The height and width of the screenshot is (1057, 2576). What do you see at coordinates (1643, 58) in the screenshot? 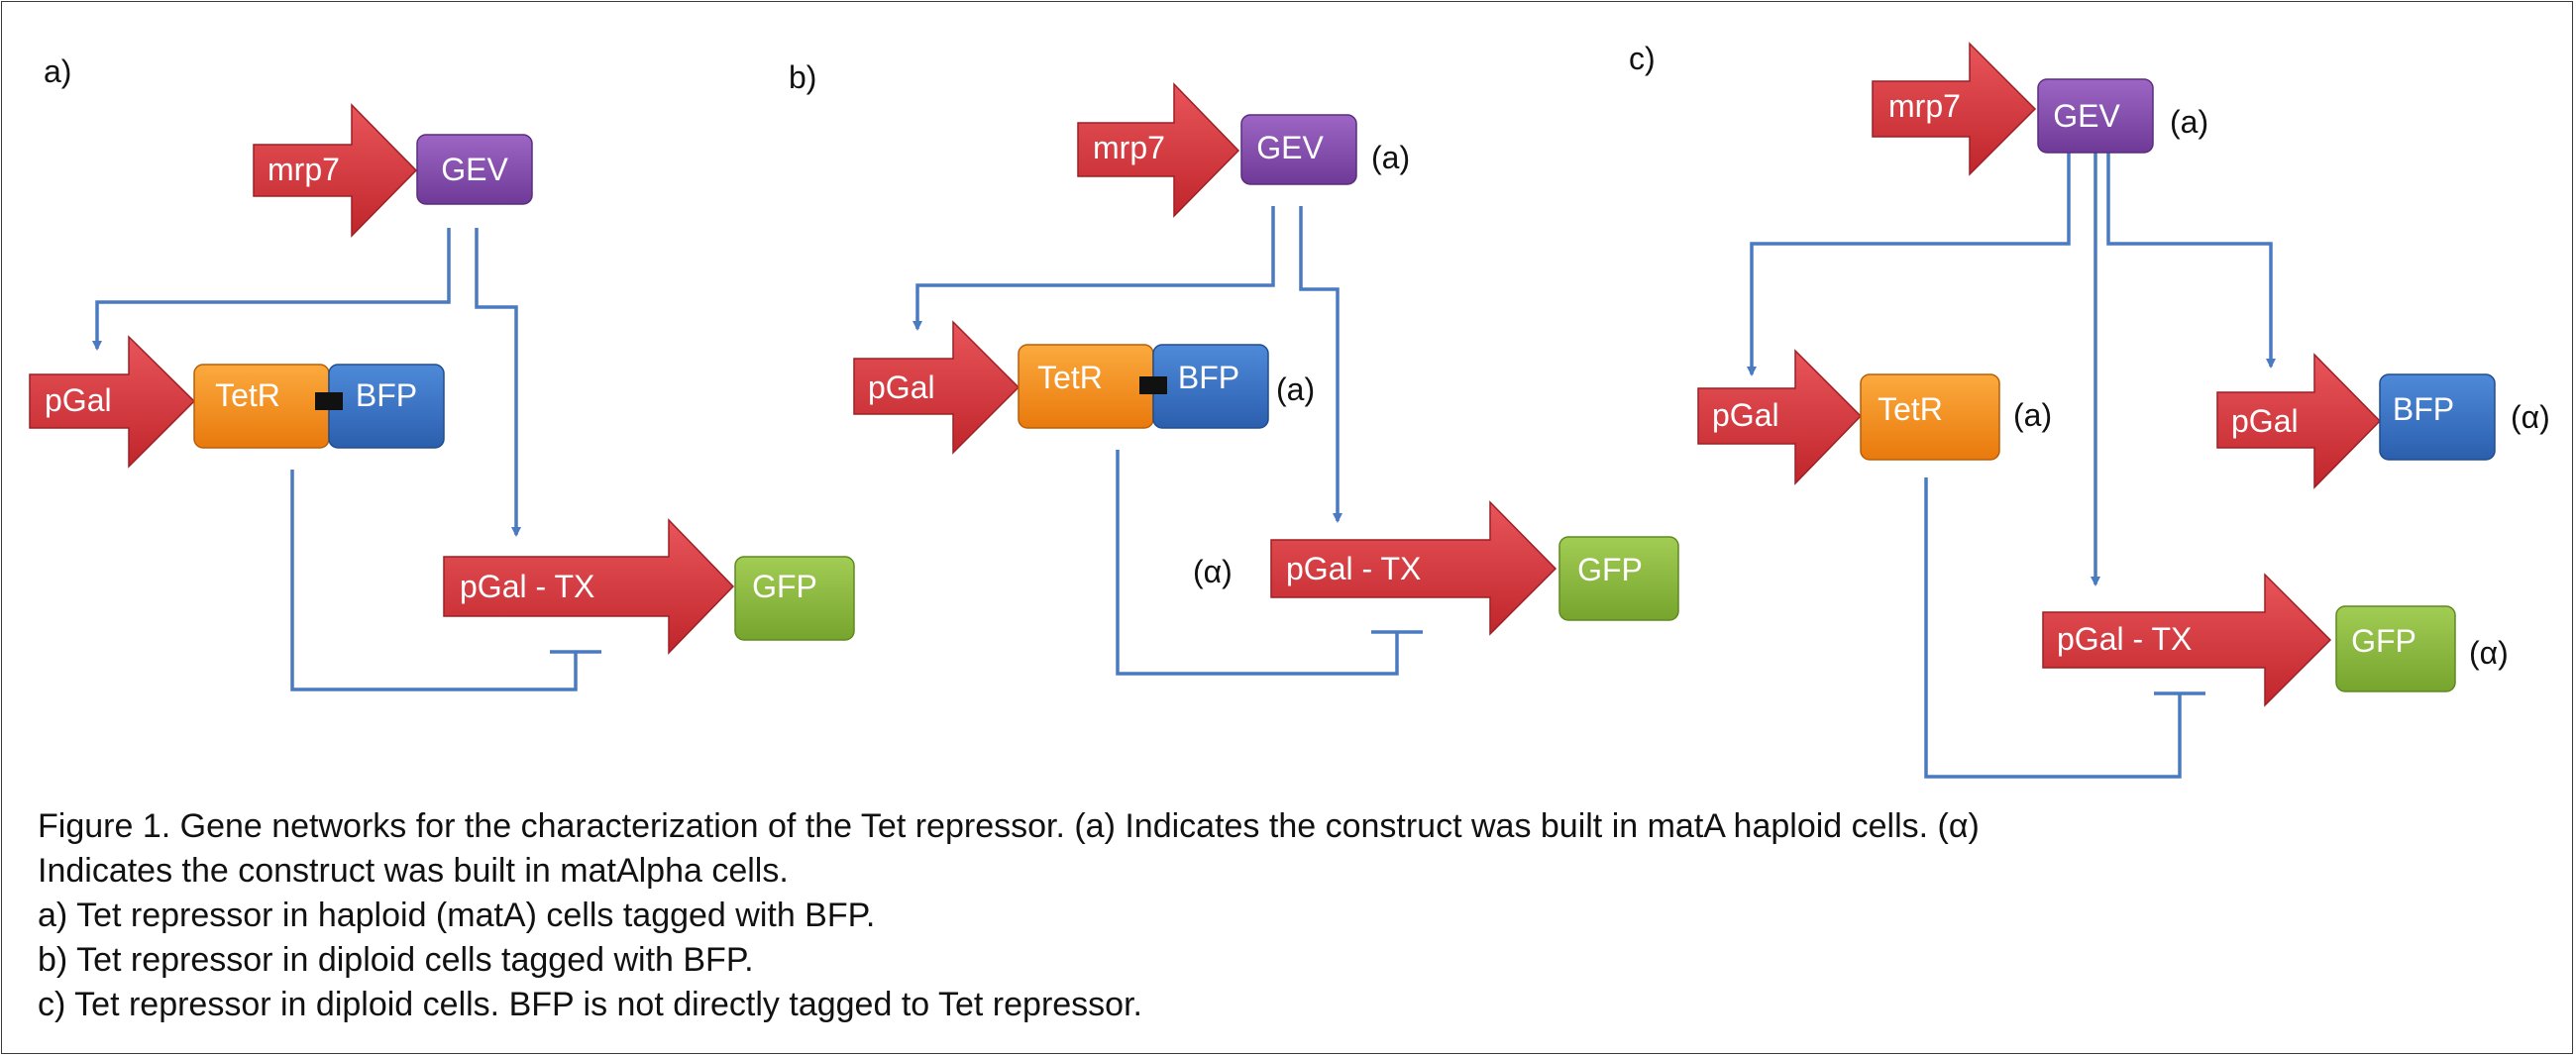
I see `panel-c-label: c)` at bounding box center [1643, 58].